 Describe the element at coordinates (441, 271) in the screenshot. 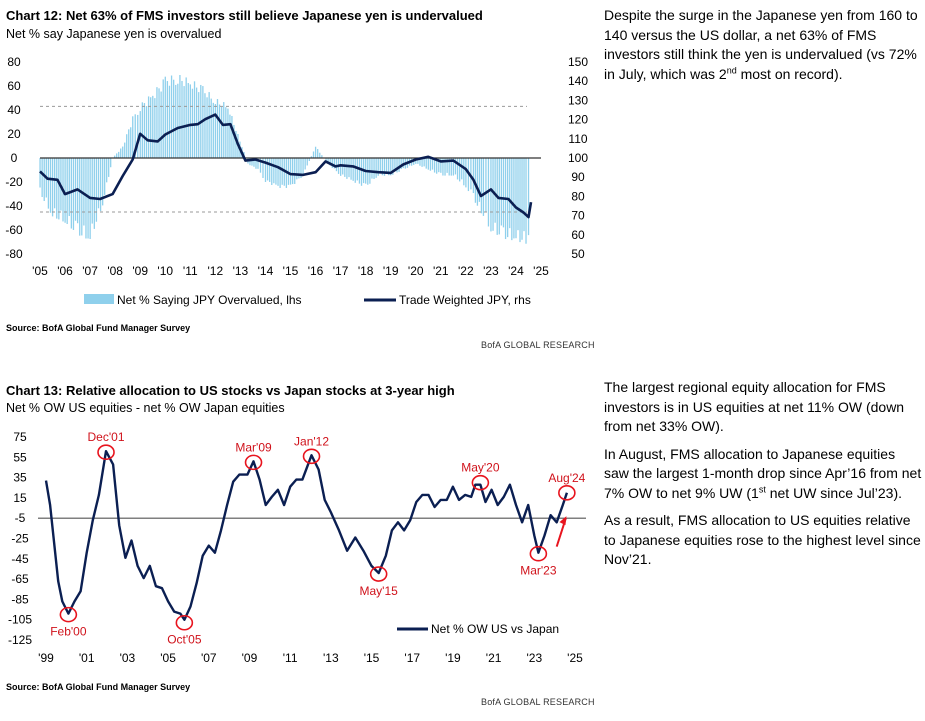

I see `x-tick-label: '21` at that location.